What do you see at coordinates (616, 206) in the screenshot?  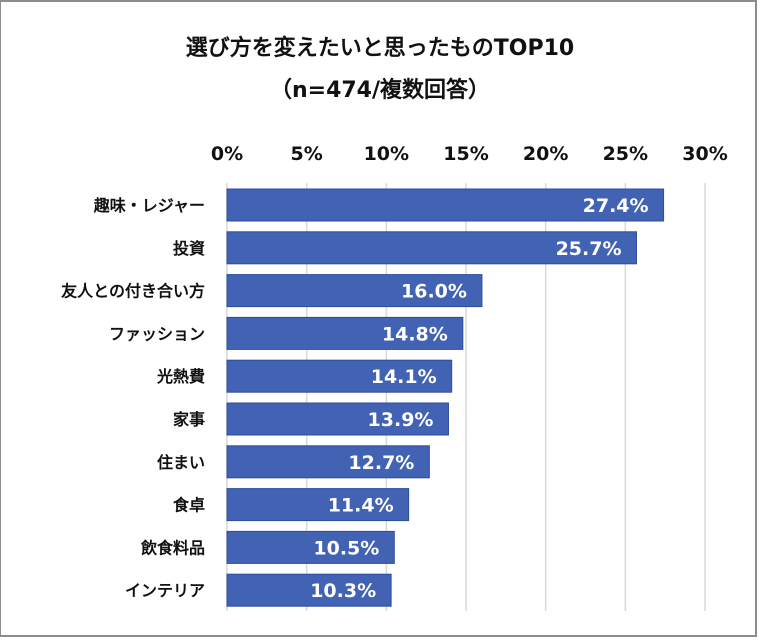 I see `data-label: 27.4%` at bounding box center [616, 206].